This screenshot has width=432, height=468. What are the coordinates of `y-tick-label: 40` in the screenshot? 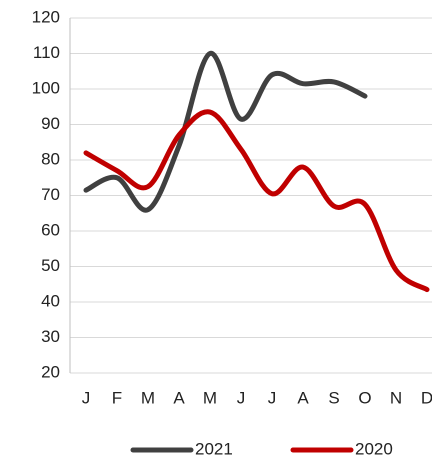 It's located at (50, 300).